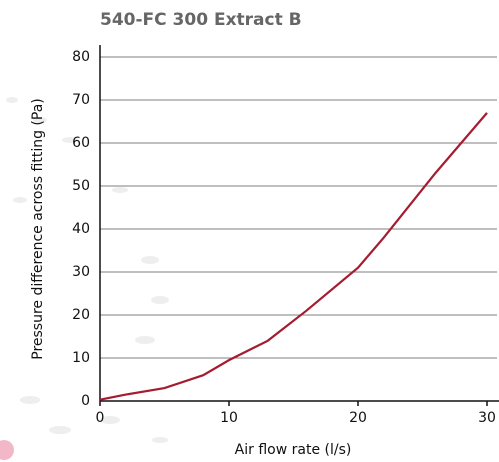  I want to click on x-tick-label: 10, so click(229, 418).